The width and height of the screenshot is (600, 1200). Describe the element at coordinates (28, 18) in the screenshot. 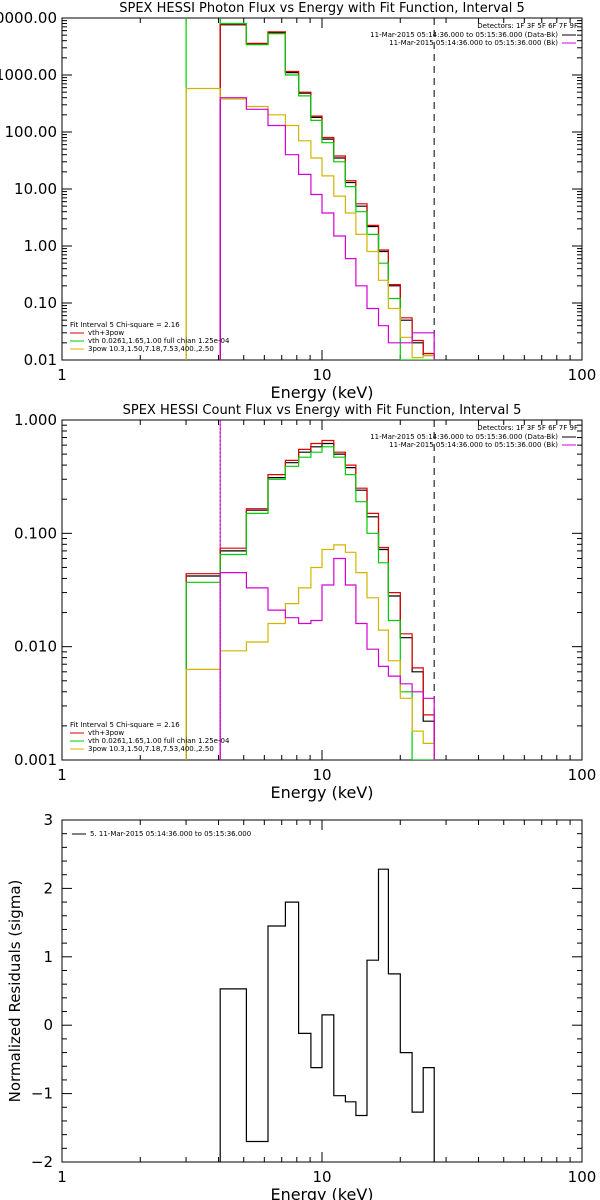

I see `y-tick-label: 10000.00` at that location.